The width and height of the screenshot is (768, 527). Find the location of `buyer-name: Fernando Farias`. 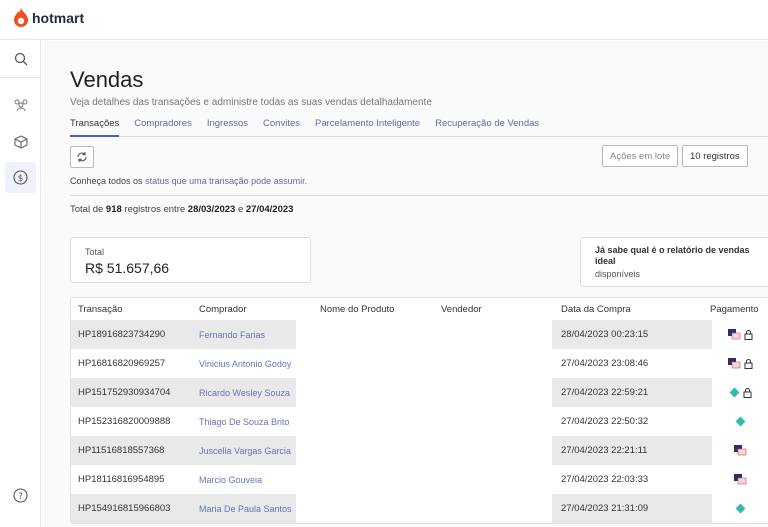

buyer-name: Fernando Farias is located at coordinates (244, 334).